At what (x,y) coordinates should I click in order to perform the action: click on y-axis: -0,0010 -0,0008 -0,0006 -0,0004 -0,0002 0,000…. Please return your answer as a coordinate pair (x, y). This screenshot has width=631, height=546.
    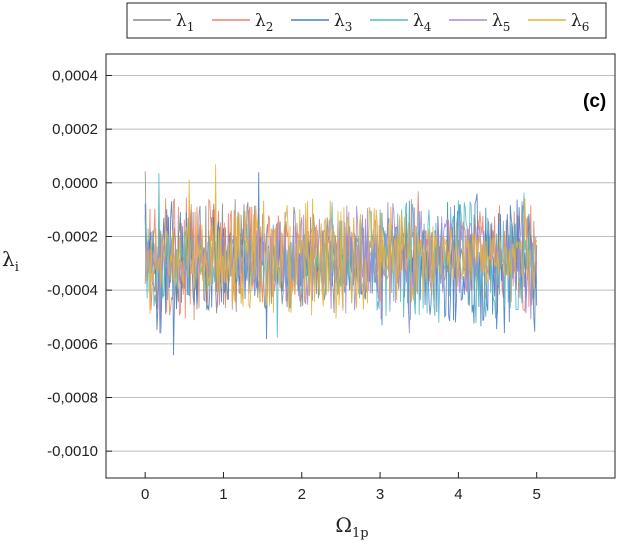
    Looking at the image, I should click on (79, 263).